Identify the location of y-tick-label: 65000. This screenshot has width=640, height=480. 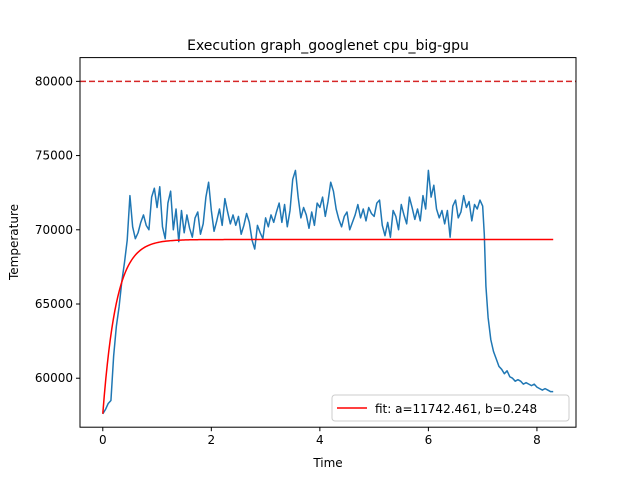
(54, 304).